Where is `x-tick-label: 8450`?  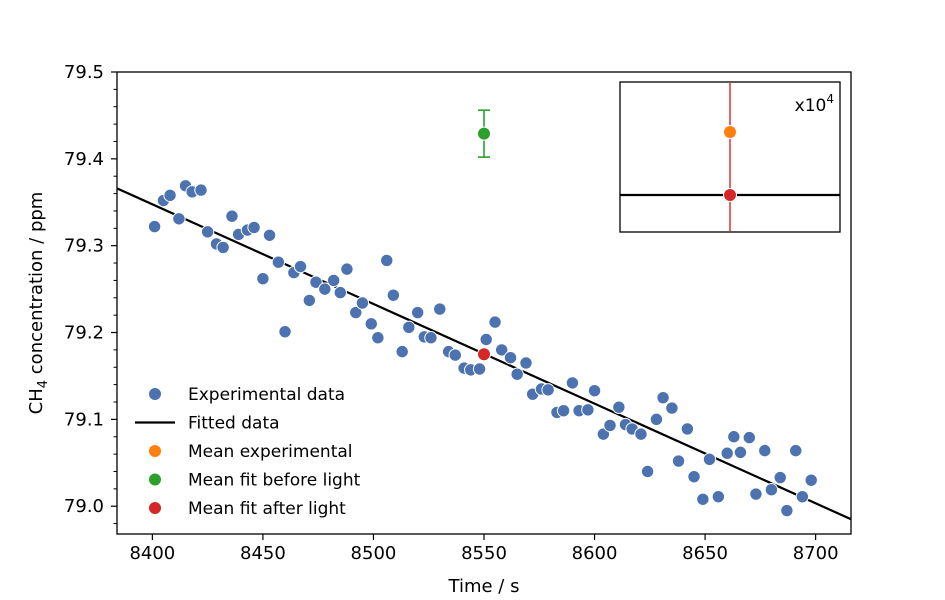 x-tick-label: 8450 is located at coordinates (263, 553).